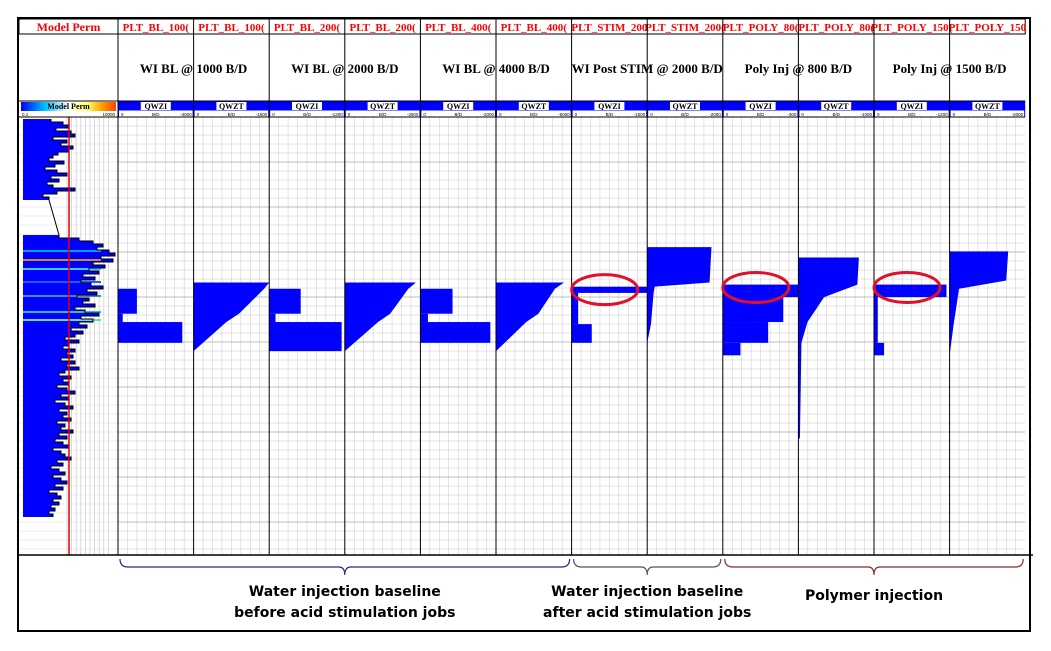 This screenshot has height=651, width=1051. What do you see at coordinates (640, 114) in the screenshot?
I see `scale-max: -1500` at bounding box center [640, 114].